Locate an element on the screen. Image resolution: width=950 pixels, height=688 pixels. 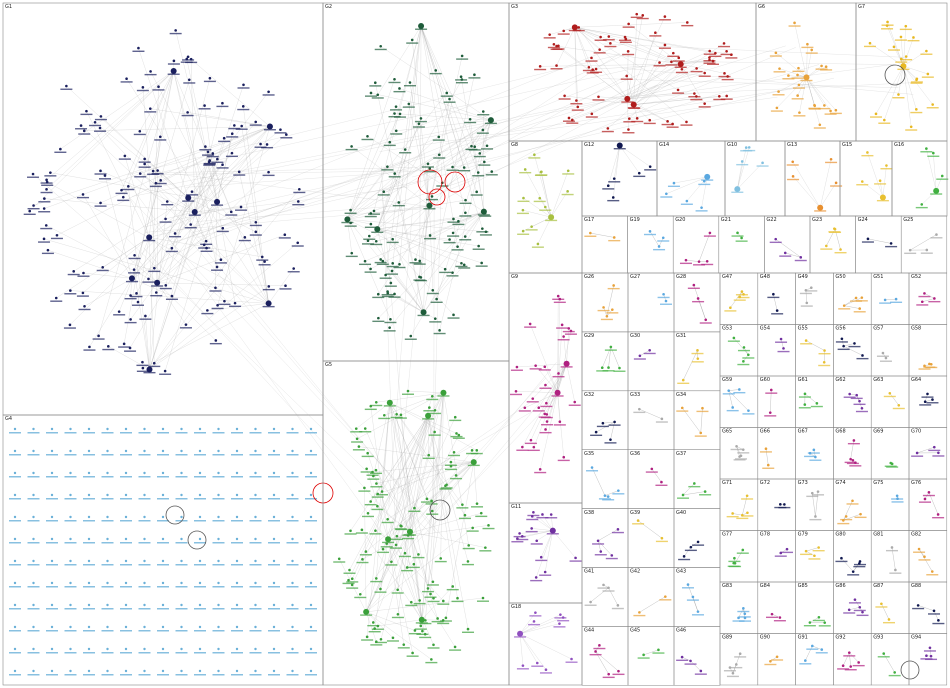
panel-label: G62 is located at coordinates (840, 380).